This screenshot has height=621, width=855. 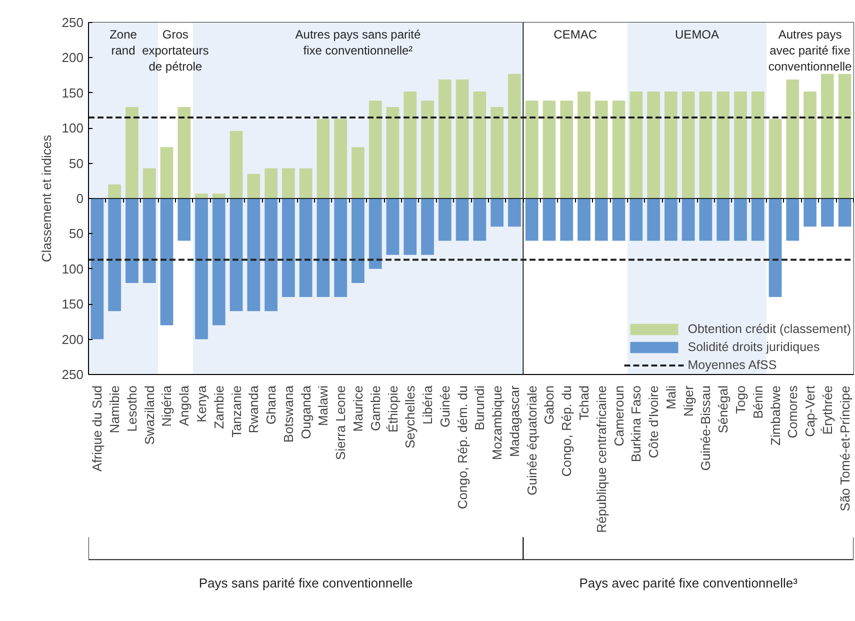 I want to click on y-axis-title: Classement et indices, so click(x=46, y=198).